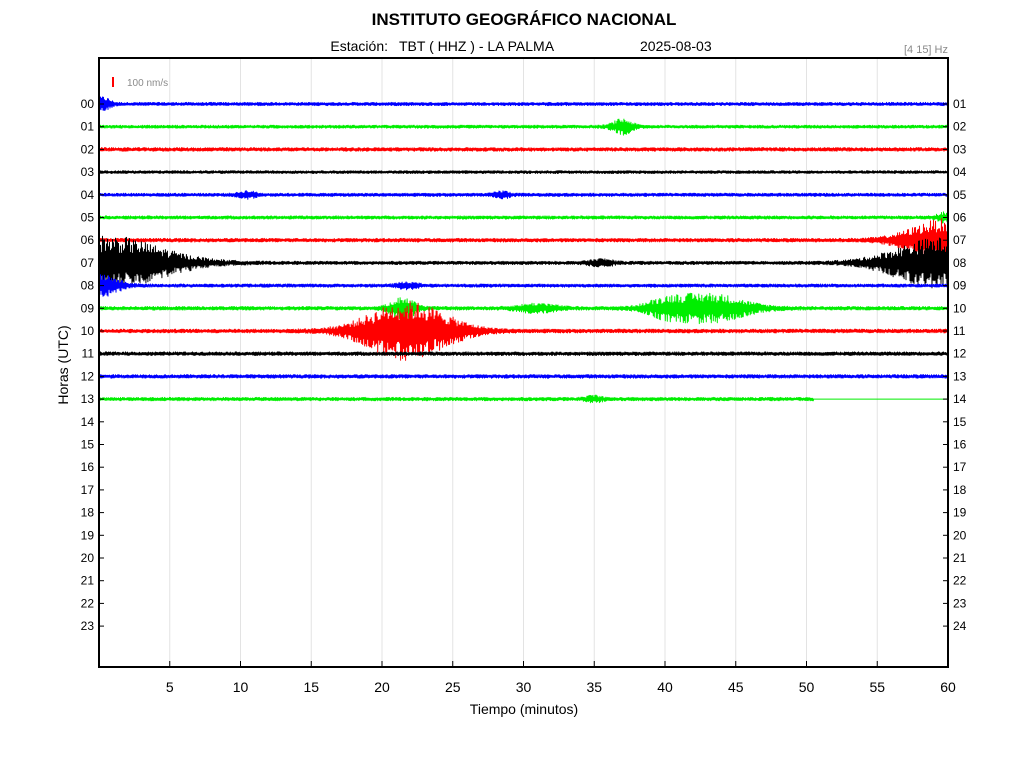  Describe the element at coordinates (88, 376) in the screenshot. I see `left-hour-label: 12` at that location.